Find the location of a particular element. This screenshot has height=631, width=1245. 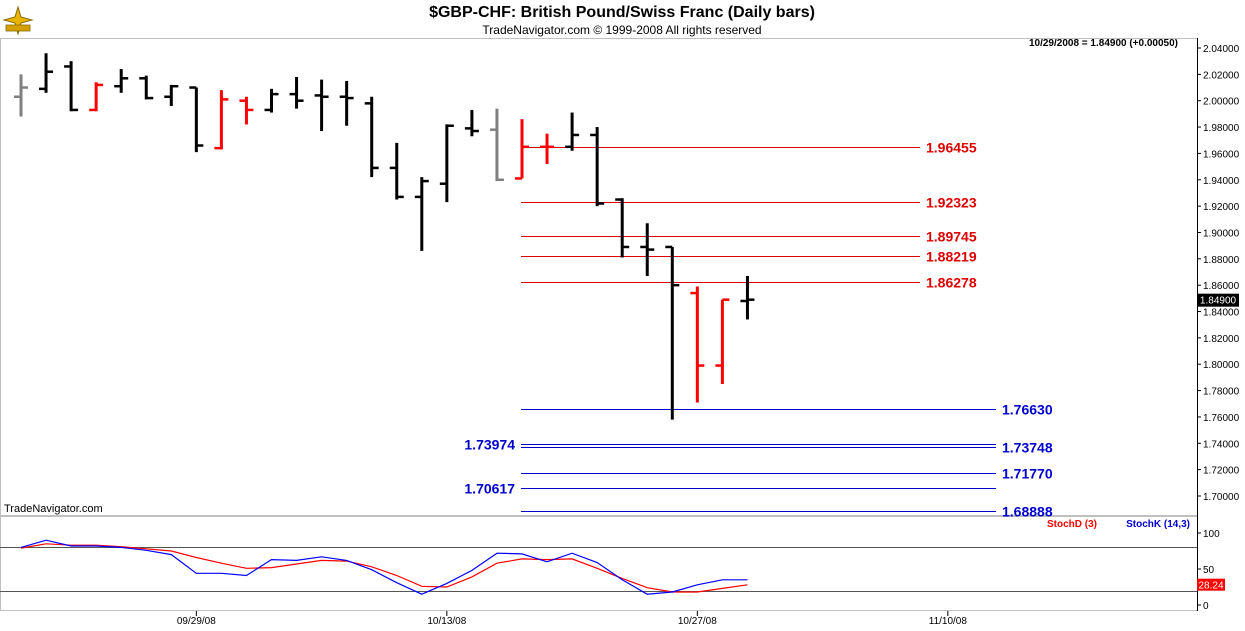

last-price-marker: 1.84900 is located at coordinates (1218, 300).